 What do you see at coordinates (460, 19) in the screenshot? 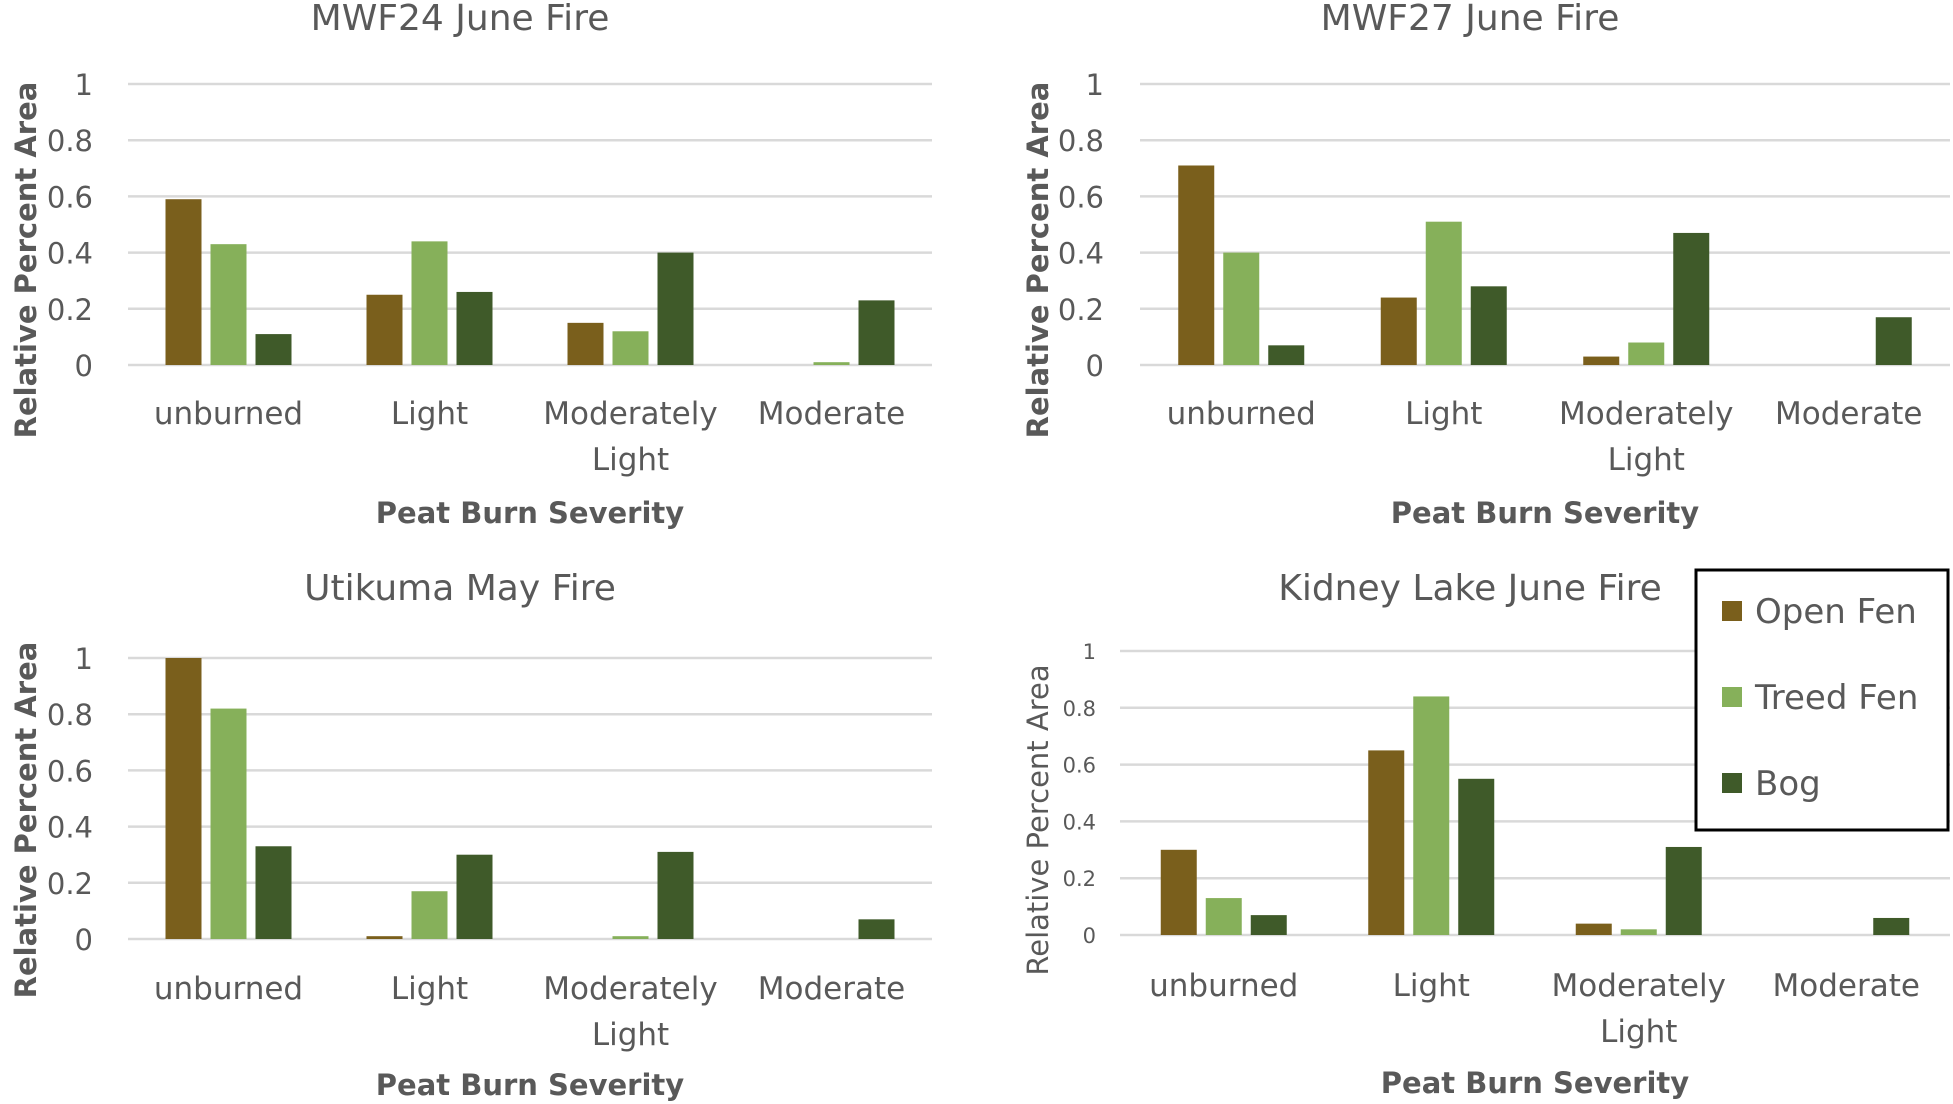
I see `chart-title: MWF24 June Fire` at bounding box center [460, 19].